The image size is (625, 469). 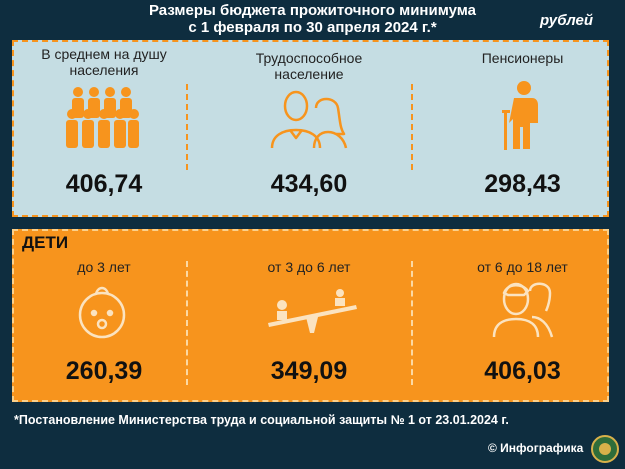 I want to click on children-item-value: 406,03, so click(x=522, y=371).